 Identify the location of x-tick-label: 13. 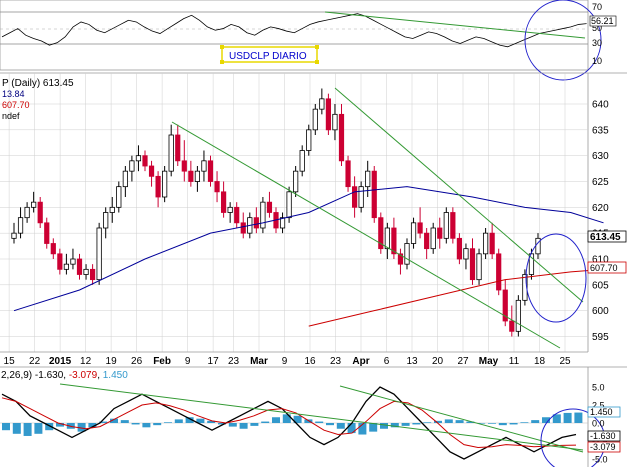
(412, 361).